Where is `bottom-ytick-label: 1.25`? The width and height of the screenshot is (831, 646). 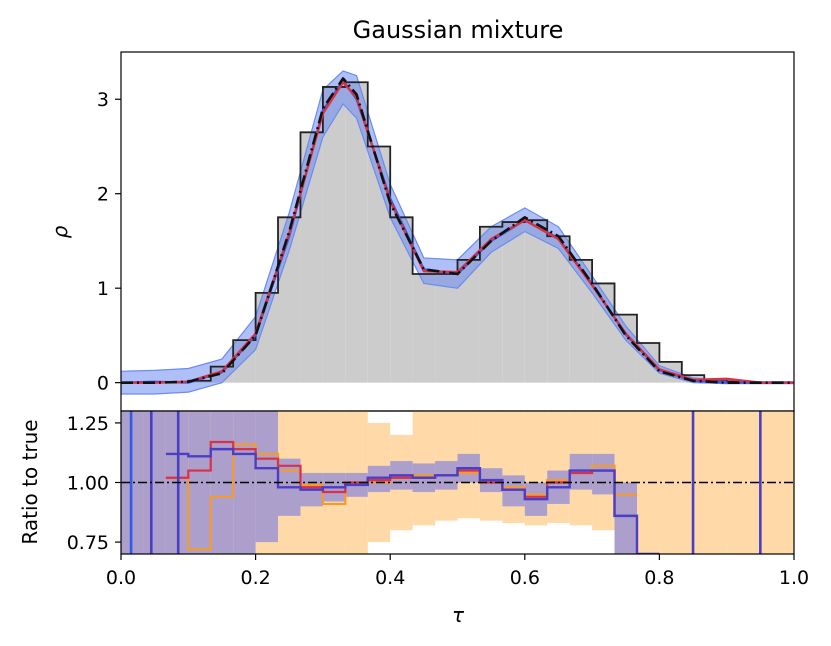
bottom-ytick-label: 1.25 is located at coordinates (88, 424).